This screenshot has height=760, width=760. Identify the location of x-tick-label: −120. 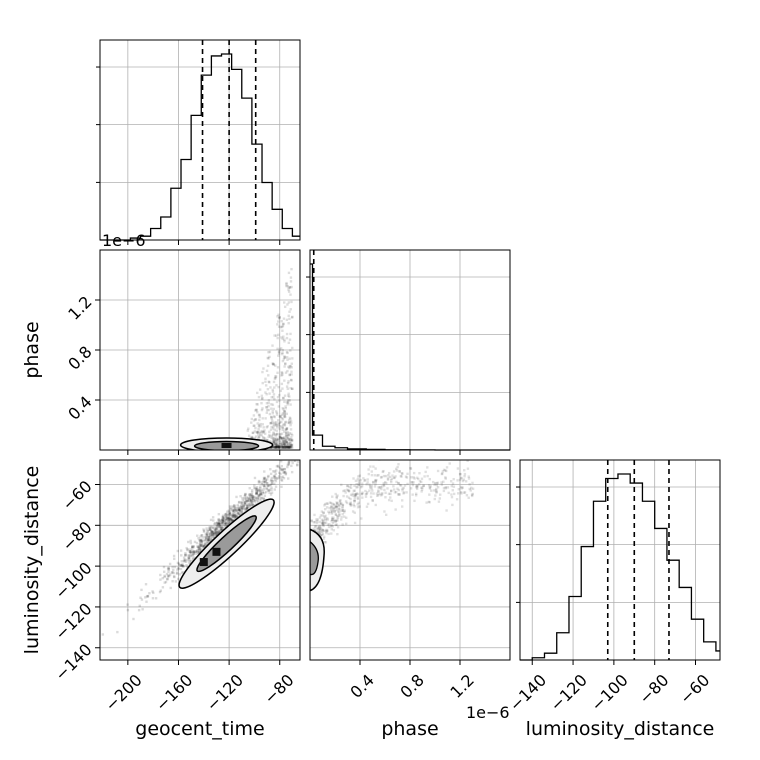
(568, 692).